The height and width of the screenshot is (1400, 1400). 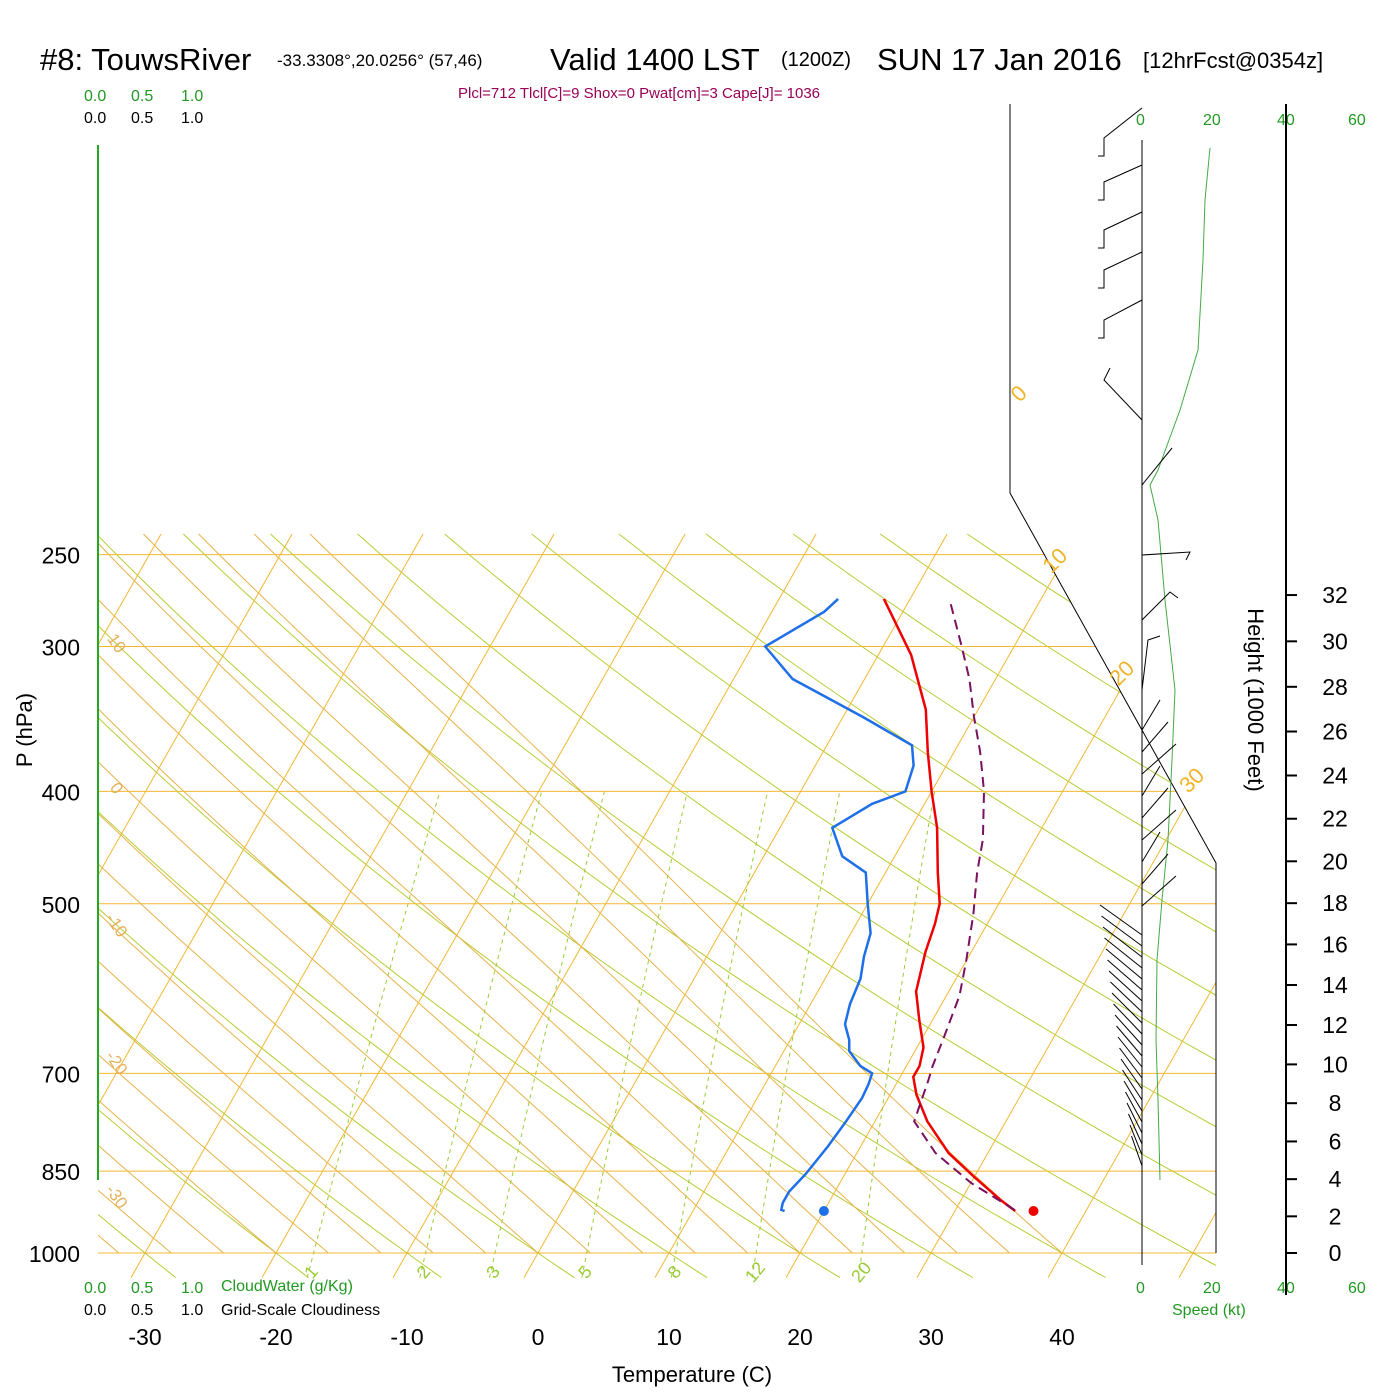 I want to click on height-label: 28, so click(x=1335, y=687).